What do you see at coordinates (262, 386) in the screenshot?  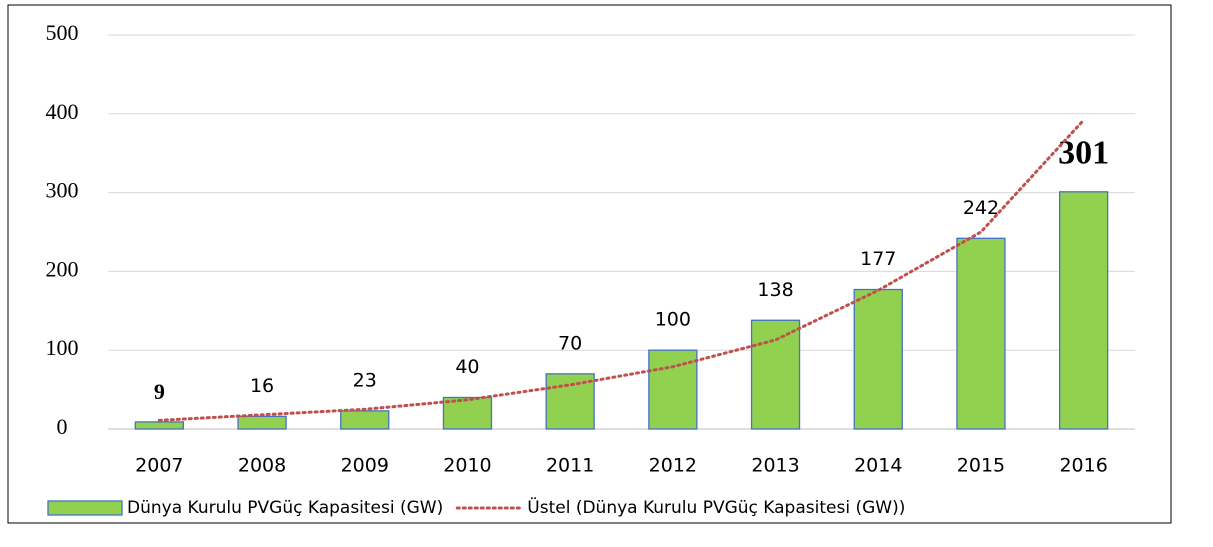 I see `data-label: 16` at bounding box center [262, 386].